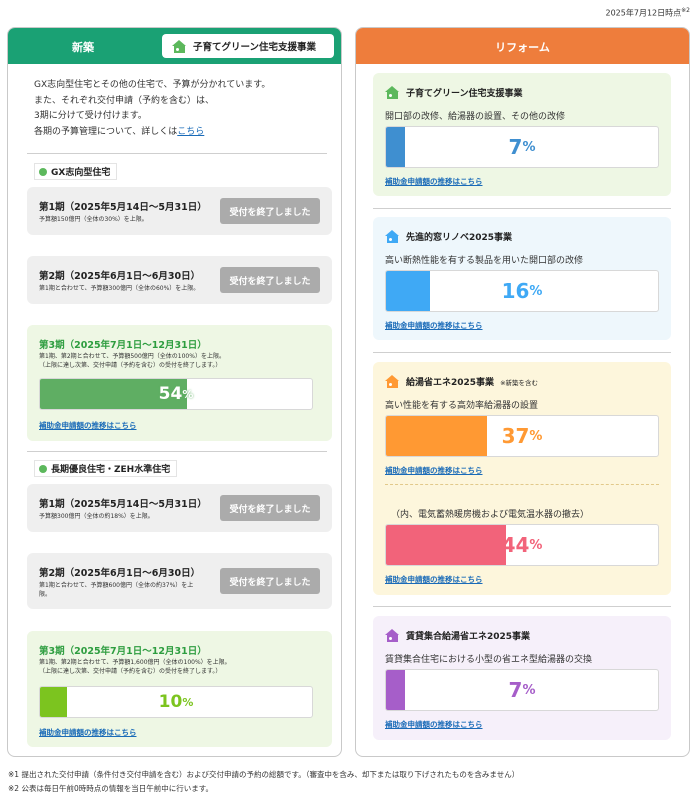  I want to click on period-note: 限。, so click(45, 594).